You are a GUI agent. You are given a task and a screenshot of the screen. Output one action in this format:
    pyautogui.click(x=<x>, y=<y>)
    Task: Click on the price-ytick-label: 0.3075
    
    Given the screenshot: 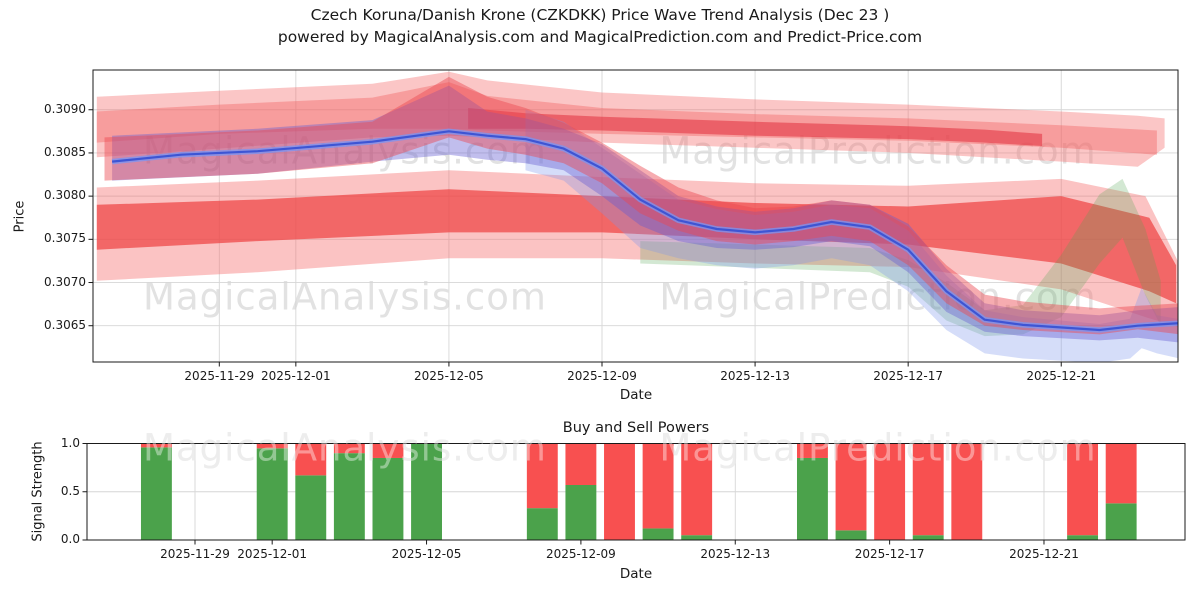 What is the action you would take?
    pyautogui.click(x=65, y=238)
    